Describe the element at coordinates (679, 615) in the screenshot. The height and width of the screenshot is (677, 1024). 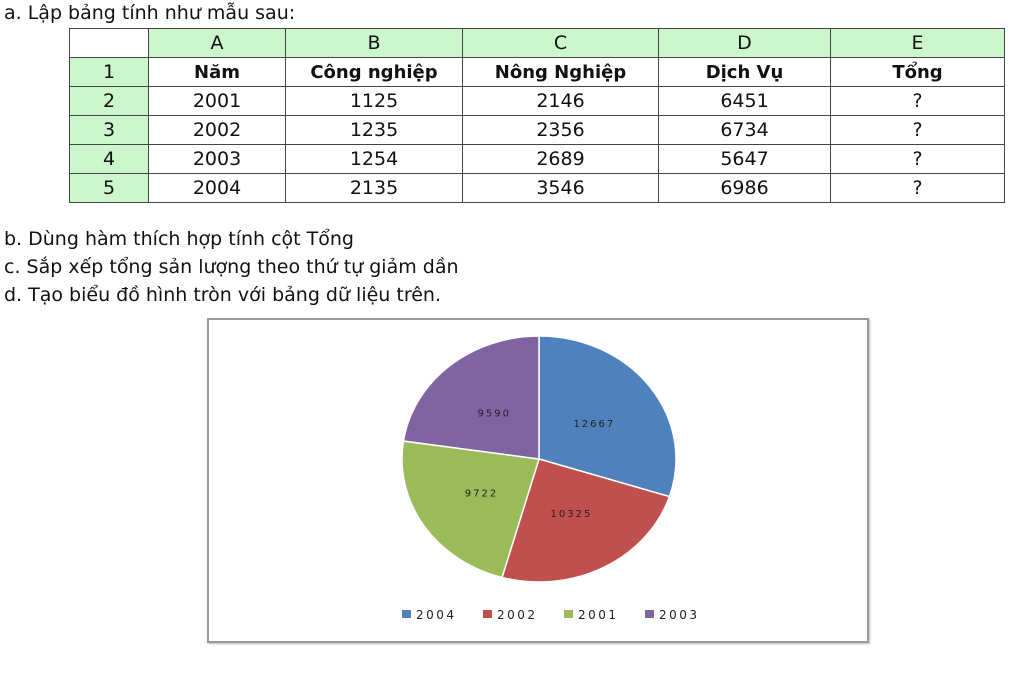
I see `legend-label: 2003` at that location.